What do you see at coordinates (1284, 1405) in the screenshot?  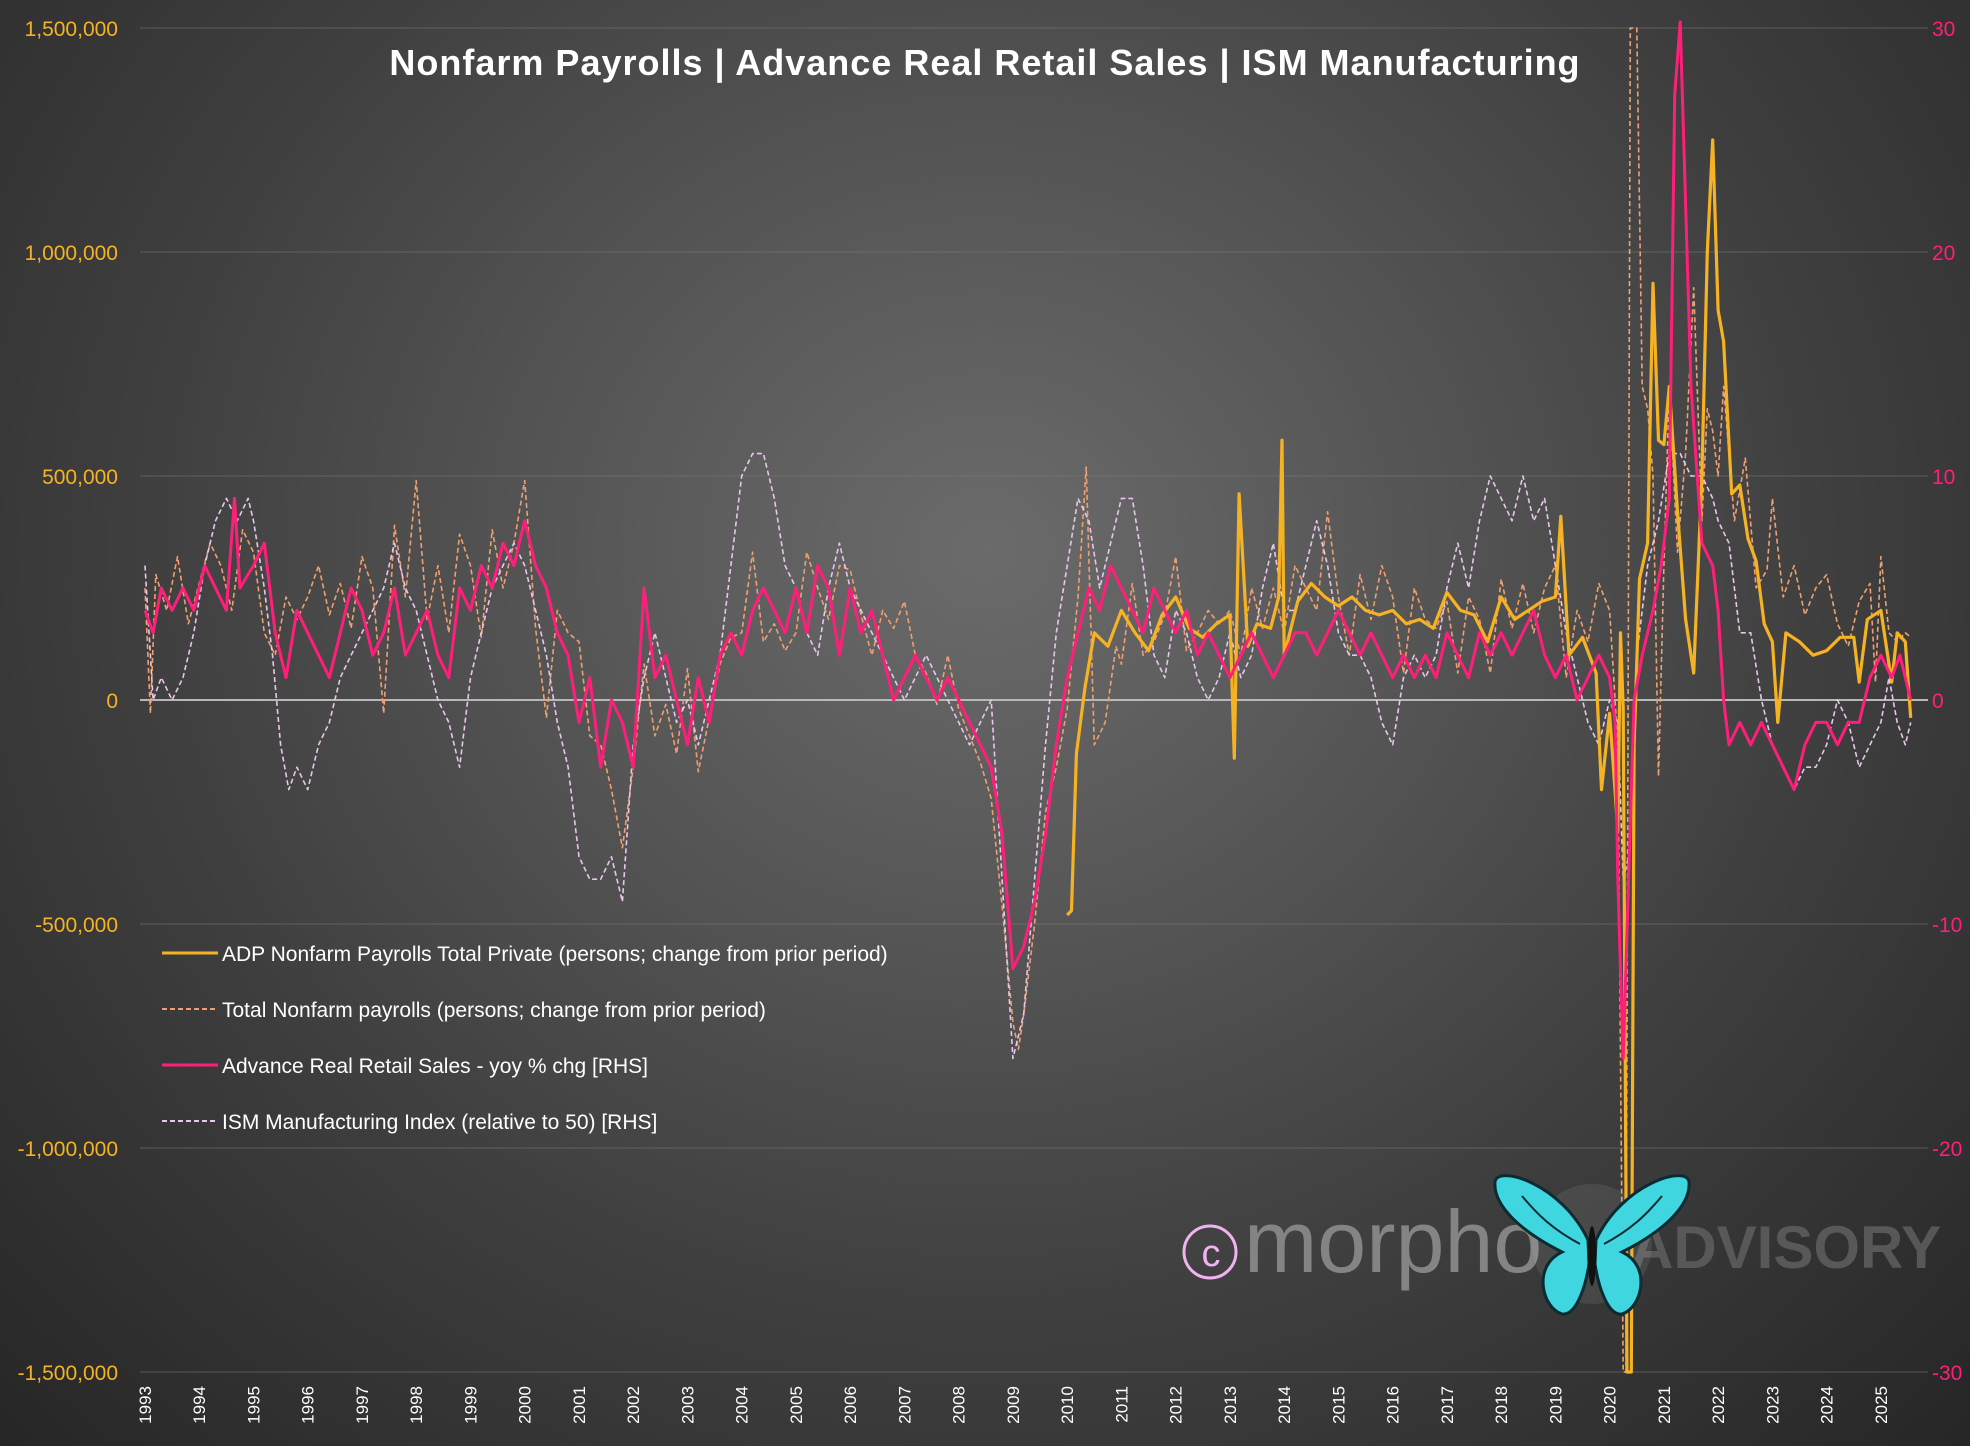 I see `x-tick-label: 2014` at bounding box center [1284, 1405].